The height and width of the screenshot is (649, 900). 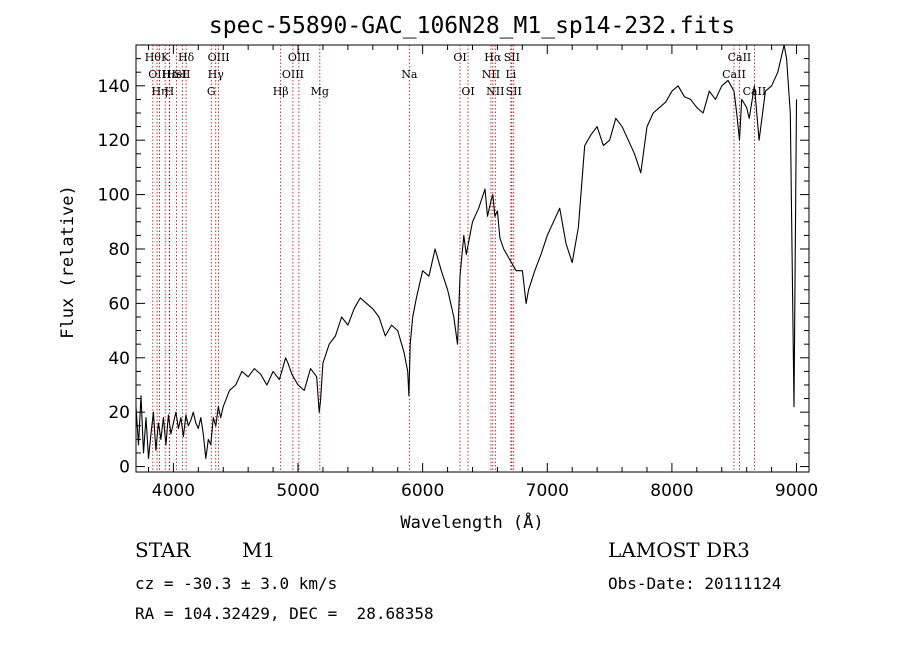 What do you see at coordinates (320, 91) in the screenshot?
I see `line-label: Mg` at bounding box center [320, 91].